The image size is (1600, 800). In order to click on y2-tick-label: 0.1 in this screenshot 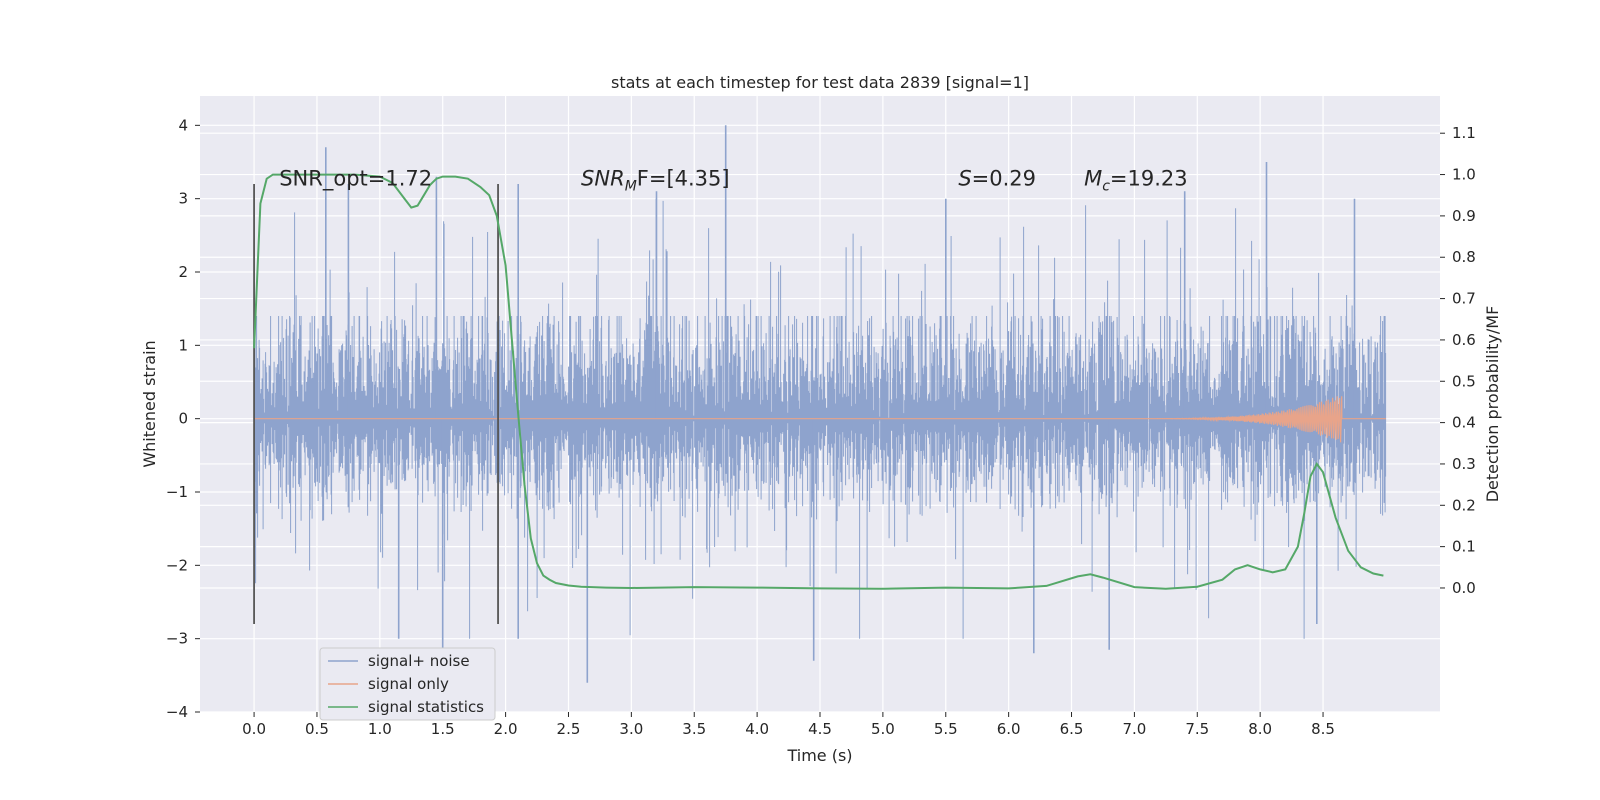, I will do `click(1464, 547)`.